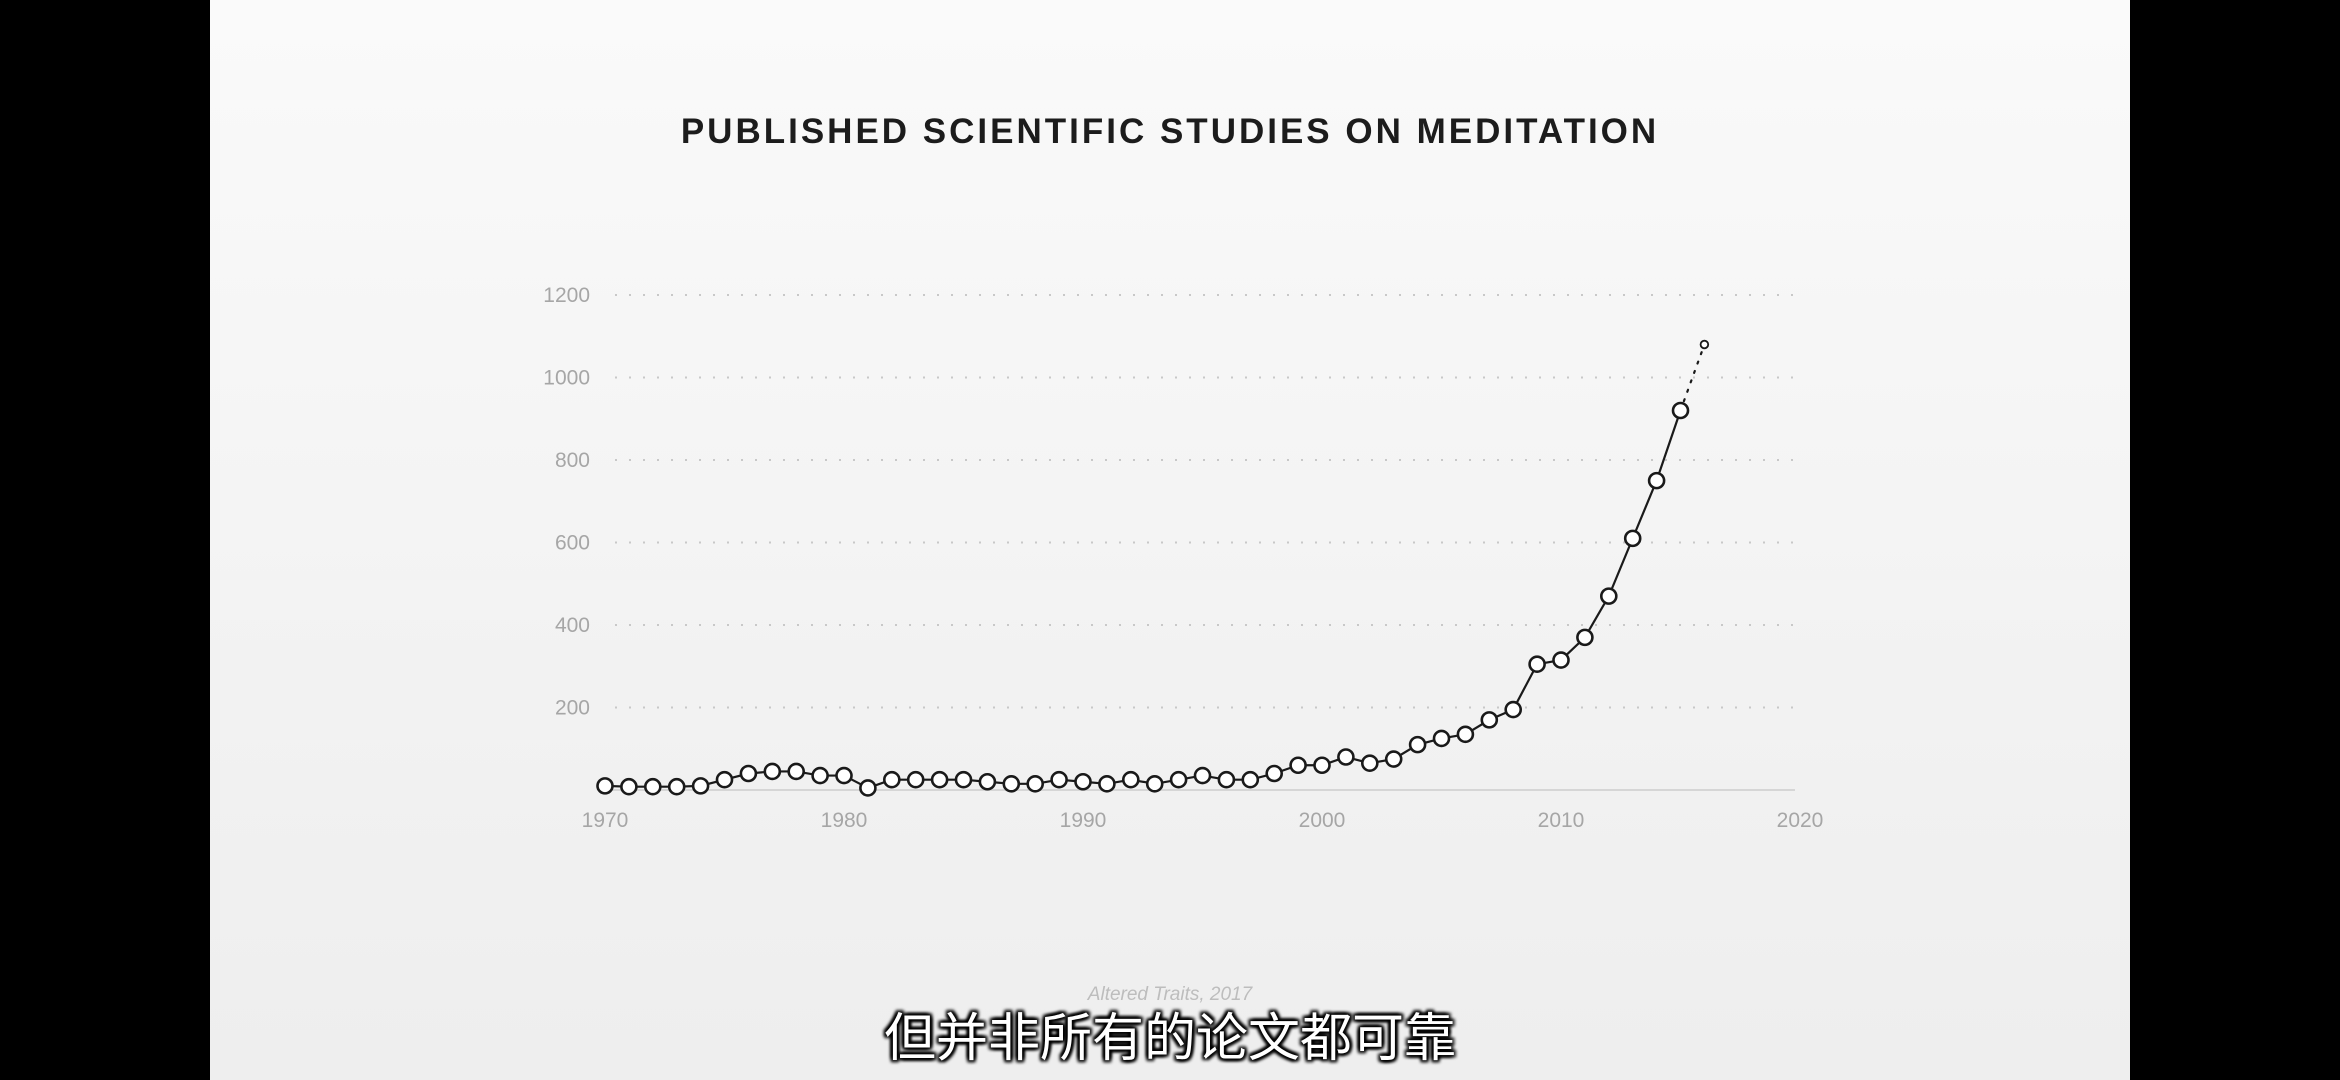  What do you see at coordinates (1170, 994) in the screenshot?
I see `source-note: Altered Traits, 2017` at bounding box center [1170, 994].